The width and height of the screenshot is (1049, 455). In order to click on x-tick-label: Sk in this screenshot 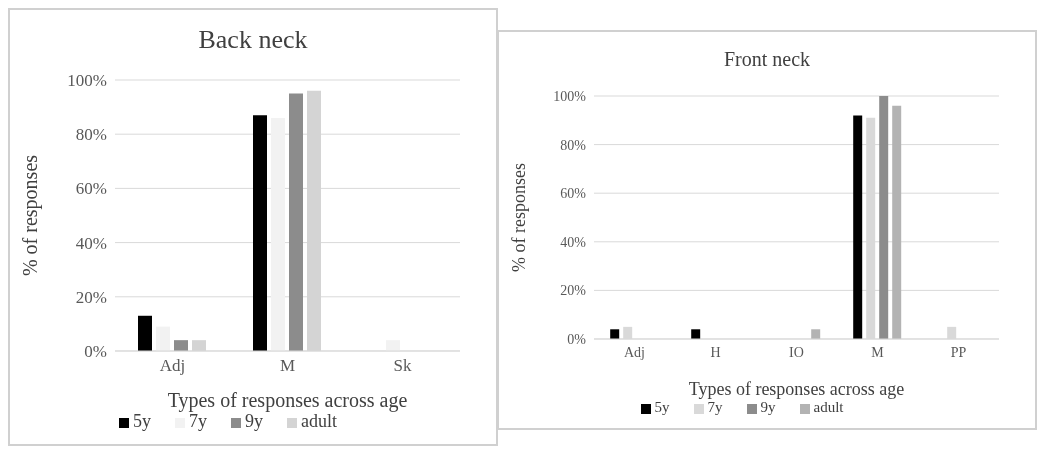, I will do `click(402, 366)`.